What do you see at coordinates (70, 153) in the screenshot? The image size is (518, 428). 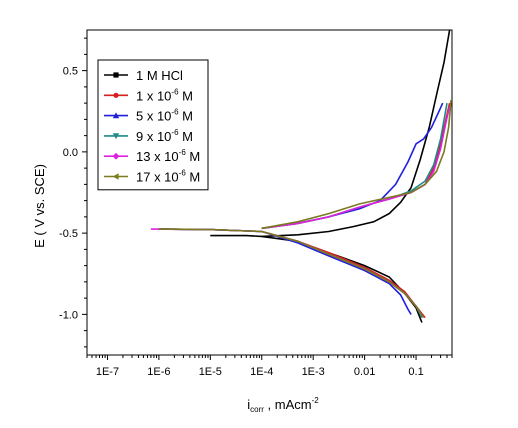 I see `y-tick-label: 0.0` at bounding box center [70, 153].